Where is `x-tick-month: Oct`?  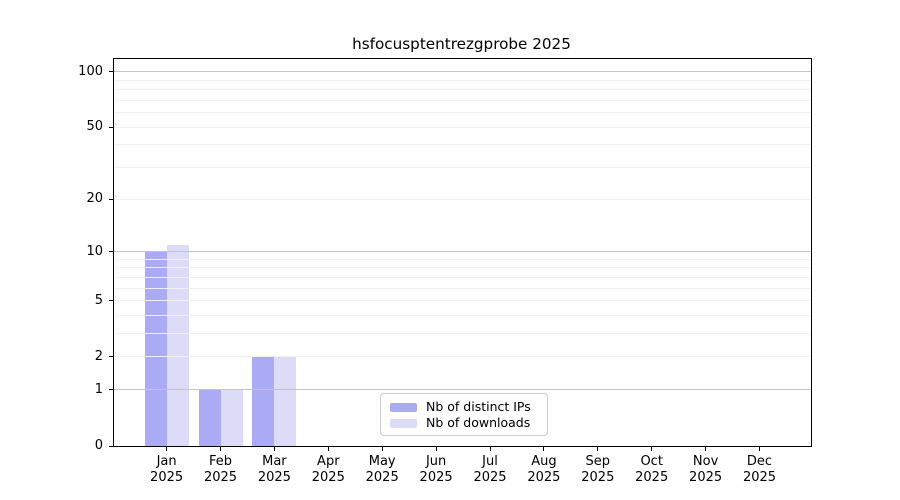
x-tick-month: Oct is located at coordinates (651, 461).